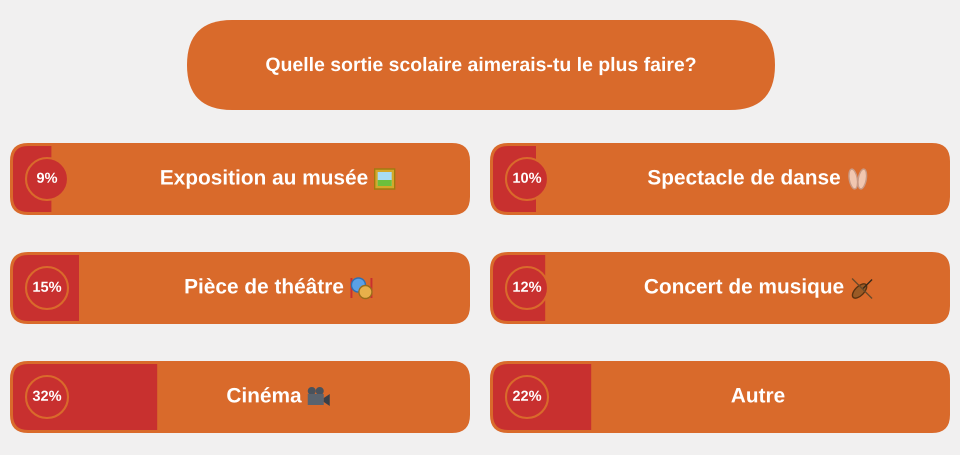  I want to click on data-label: 9%, so click(47, 177).